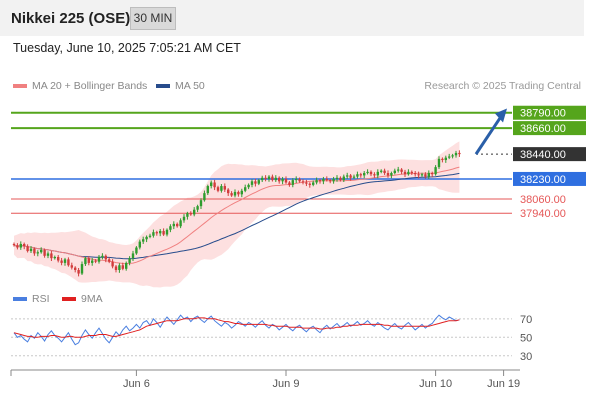  What do you see at coordinates (526, 357) in the screenshot?
I see `rsi-tick-label: 30` at bounding box center [526, 357].